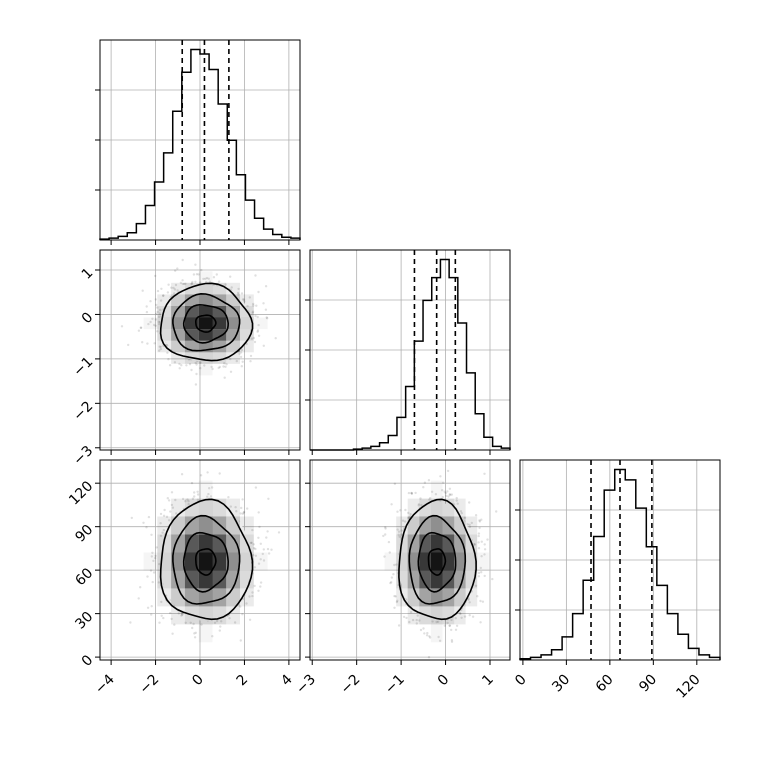 Image resolution: width=760 pixels, height=760 pixels. I want to click on y-tick-label: −1, so click(83, 367).